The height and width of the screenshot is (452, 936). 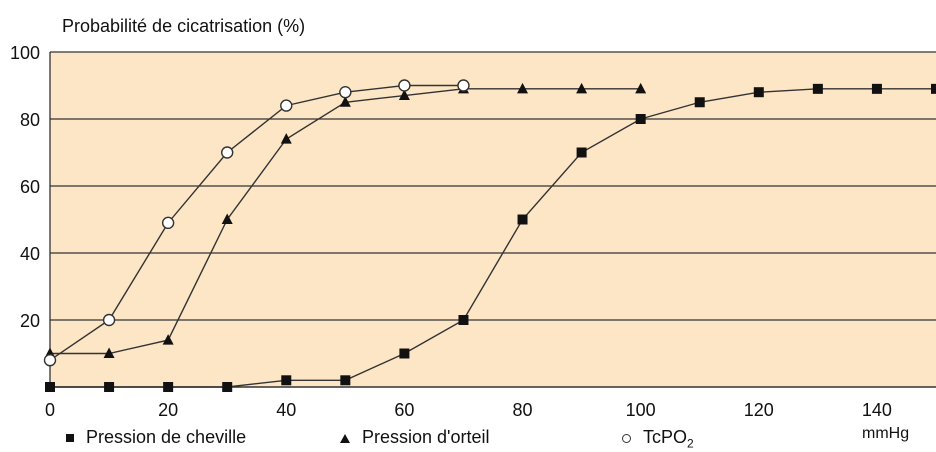 What do you see at coordinates (30, 120) in the screenshot?
I see `y-tick-label-80: 80` at bounding box center [30, 120].